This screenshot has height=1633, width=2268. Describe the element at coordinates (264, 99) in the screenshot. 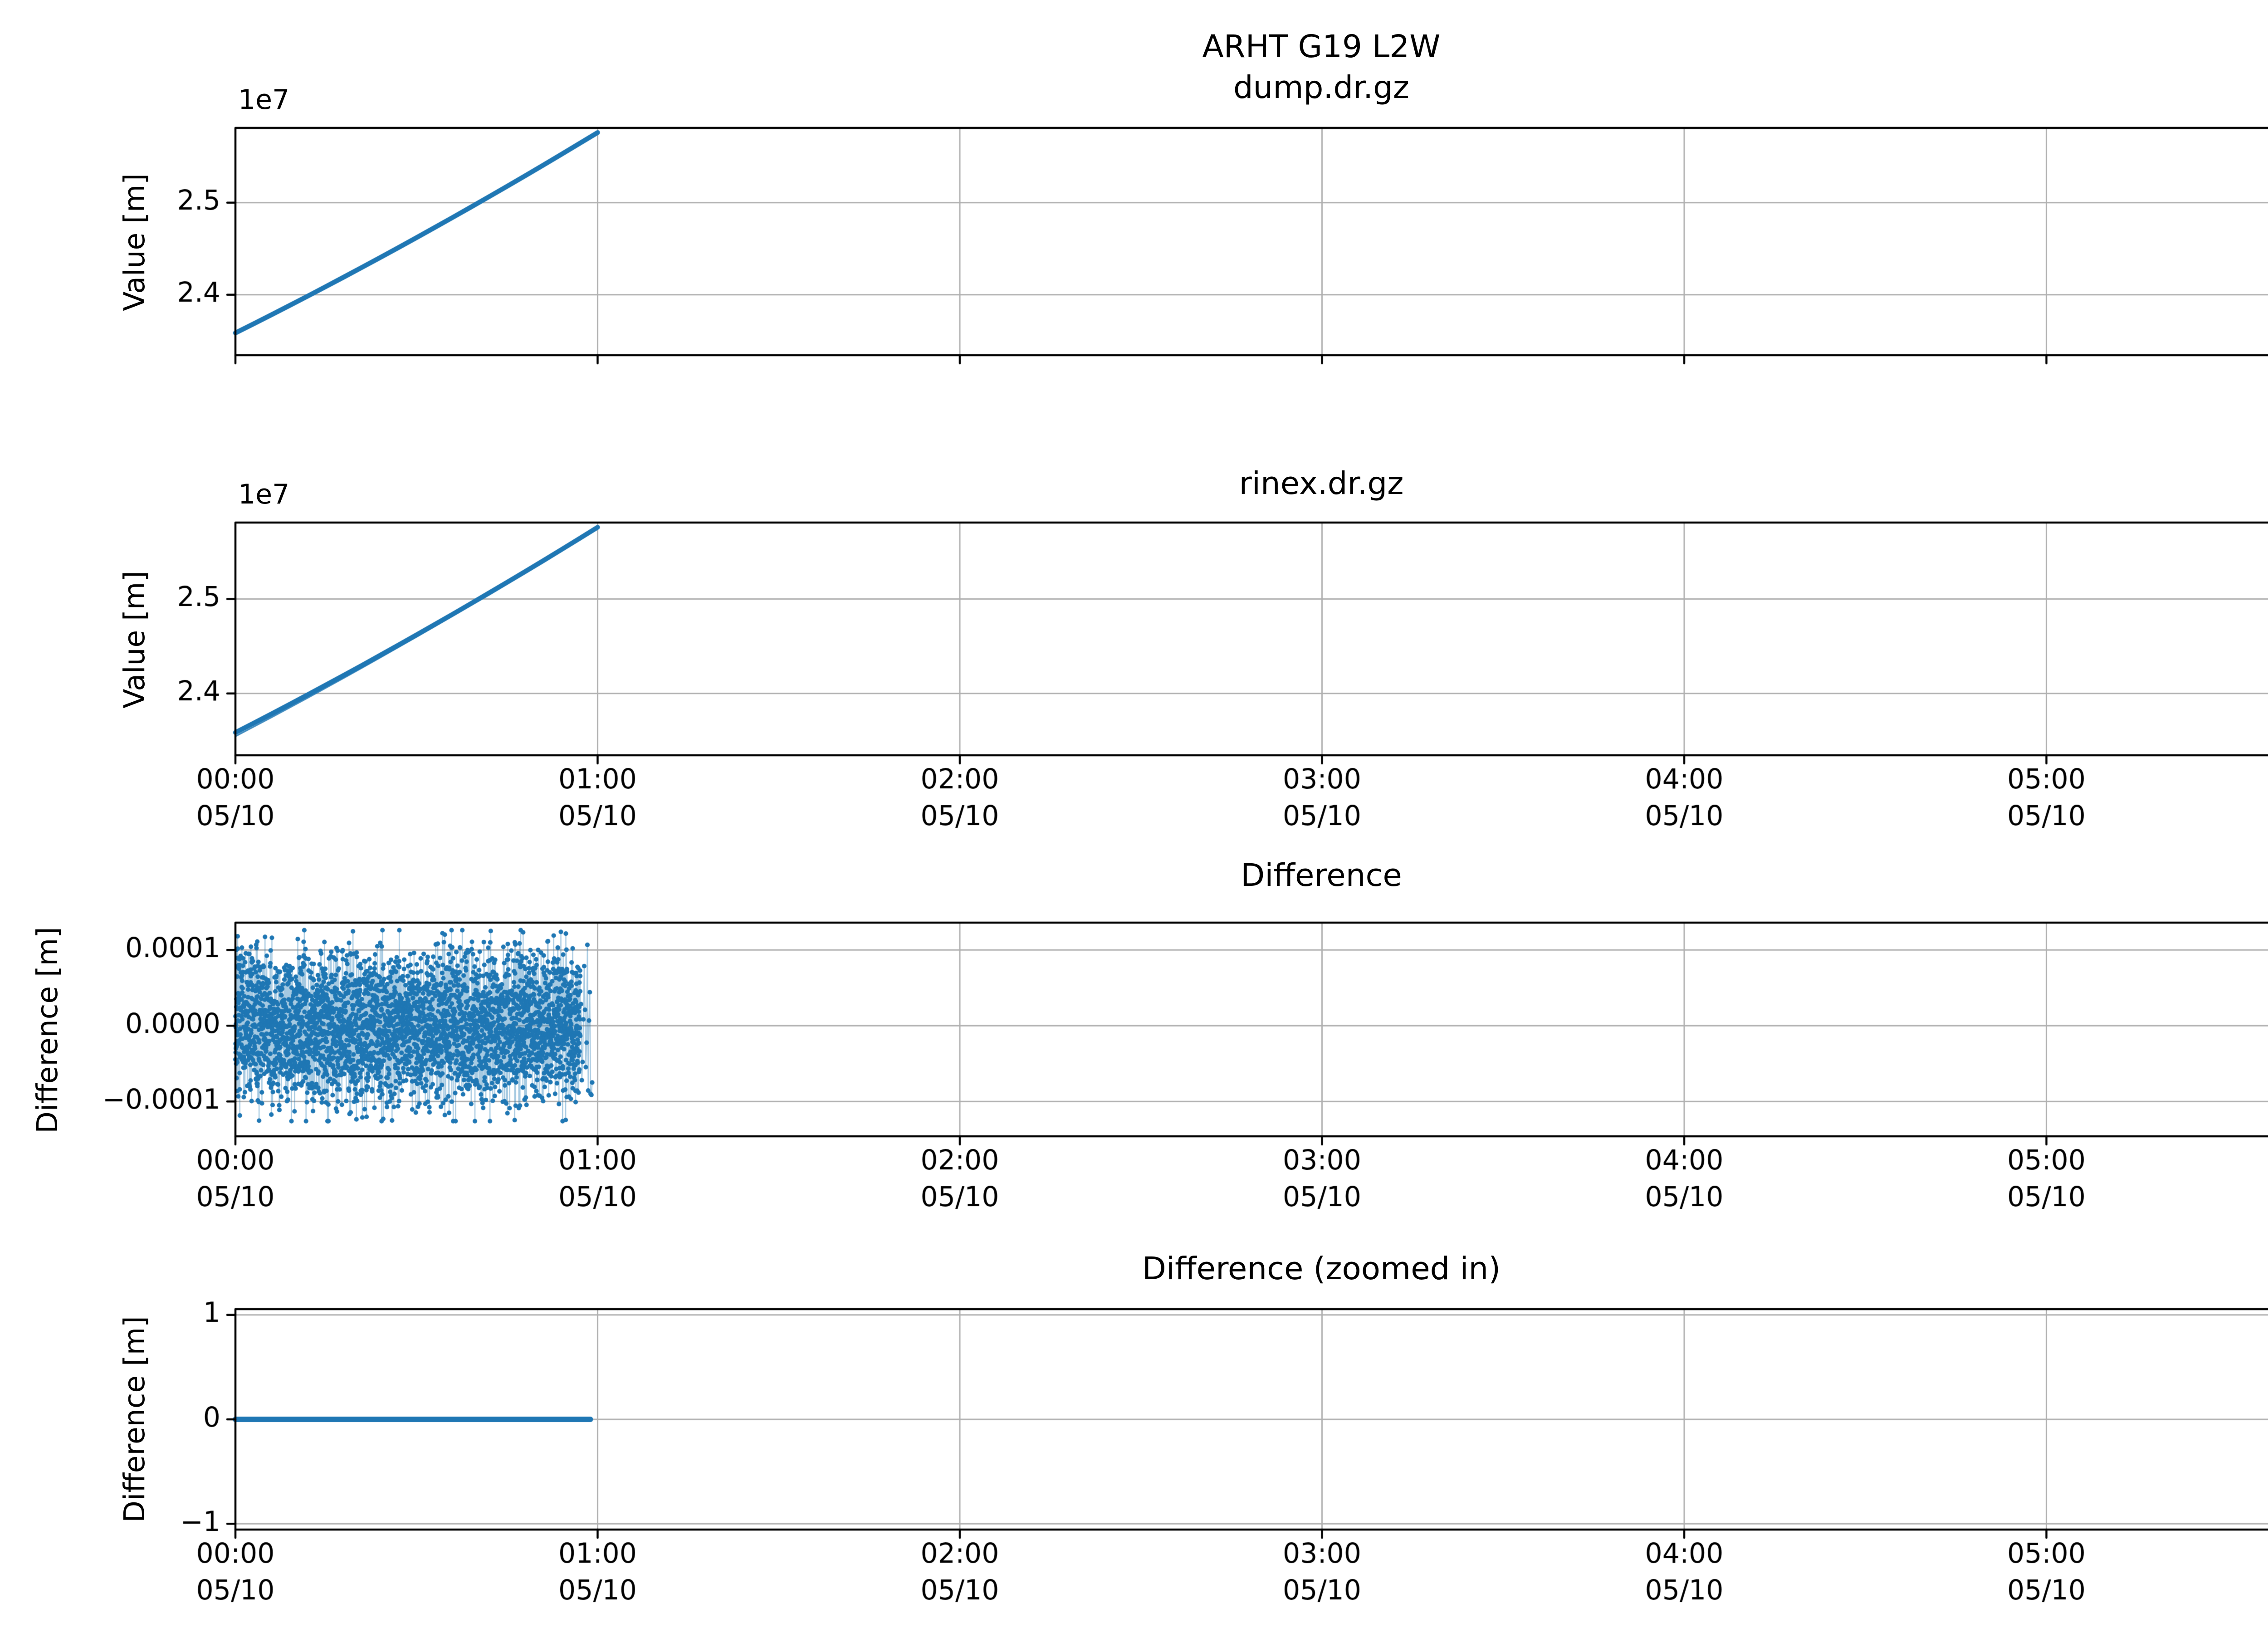

I see `y-axis-offset-text-dump: 1e7` at that location.